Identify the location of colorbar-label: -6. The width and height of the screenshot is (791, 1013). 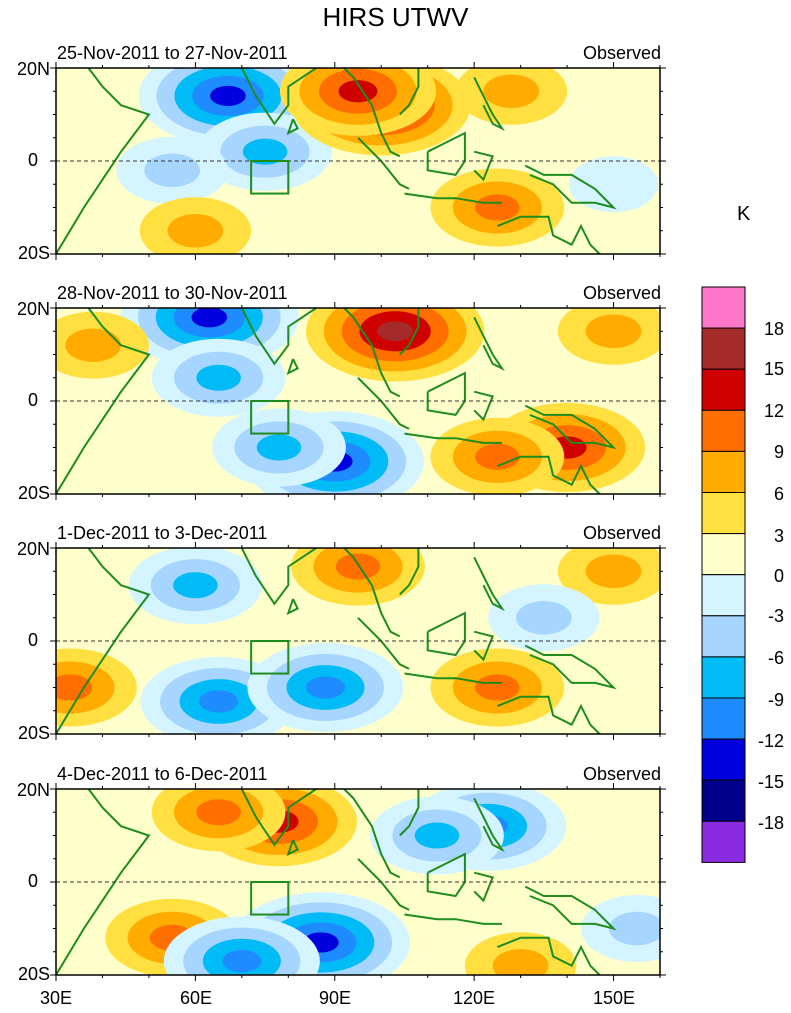
(775, 658).